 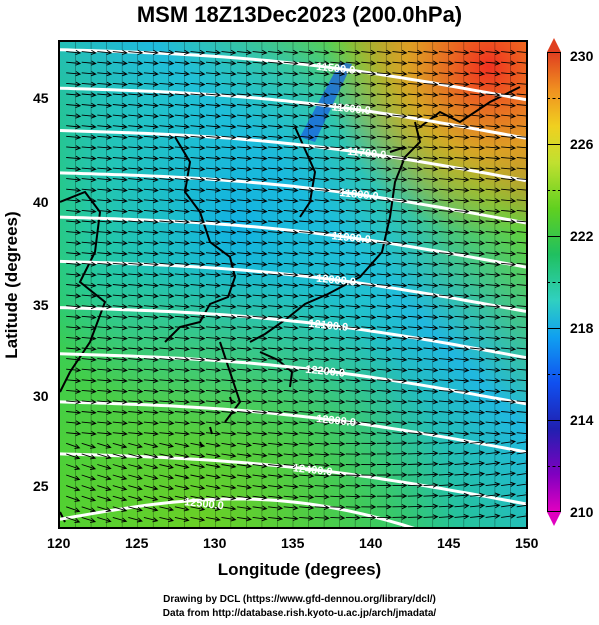 I want to click on colorbar-label-222: 222, so click(x=582, y=236).